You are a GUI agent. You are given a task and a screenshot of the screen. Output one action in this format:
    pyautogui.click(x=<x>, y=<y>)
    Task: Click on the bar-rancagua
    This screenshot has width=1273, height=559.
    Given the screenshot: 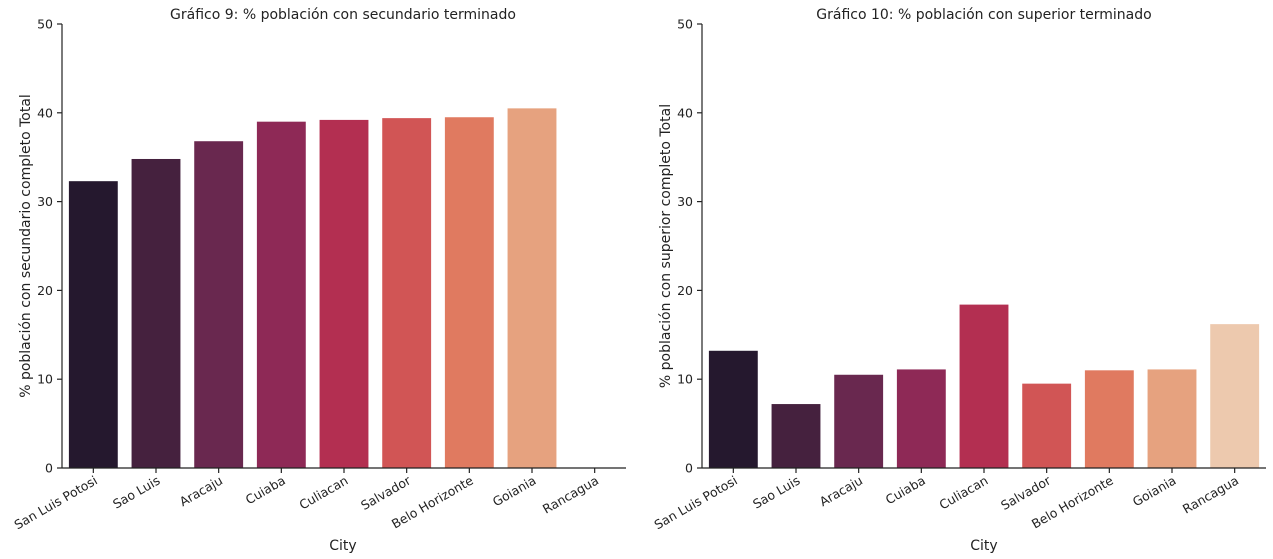 What is the action you would take?
    pyautogui.click(x=1235, y=396)
    